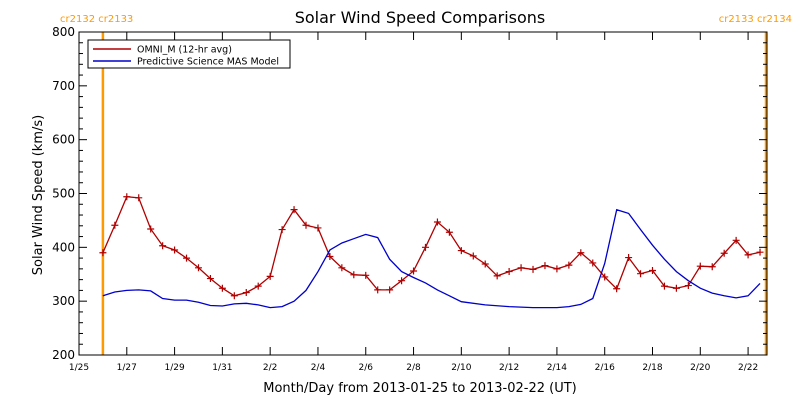  I want to click on y-tick-label: 400, so click(63, 247).